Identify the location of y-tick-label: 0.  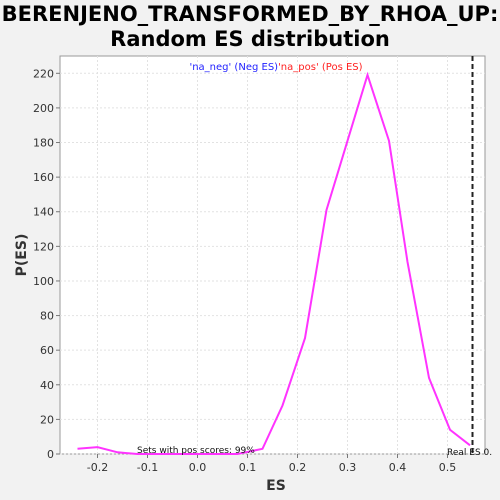
(50, 454).